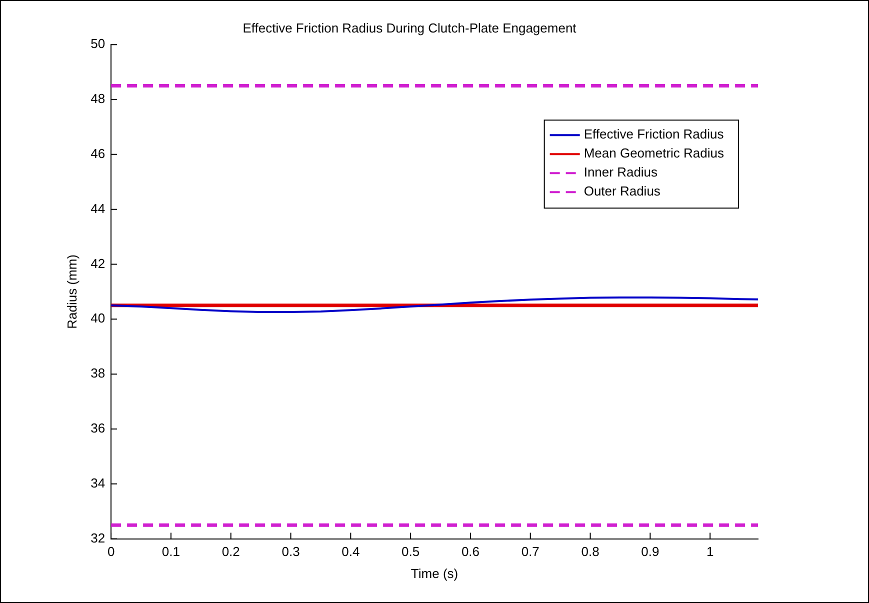 The height and width of the screenshot is (603, 869). What do you see at coordinates (98, 98) in the screenshot?
I see `y-tick-label: 48` at bounding box center [98, 98].